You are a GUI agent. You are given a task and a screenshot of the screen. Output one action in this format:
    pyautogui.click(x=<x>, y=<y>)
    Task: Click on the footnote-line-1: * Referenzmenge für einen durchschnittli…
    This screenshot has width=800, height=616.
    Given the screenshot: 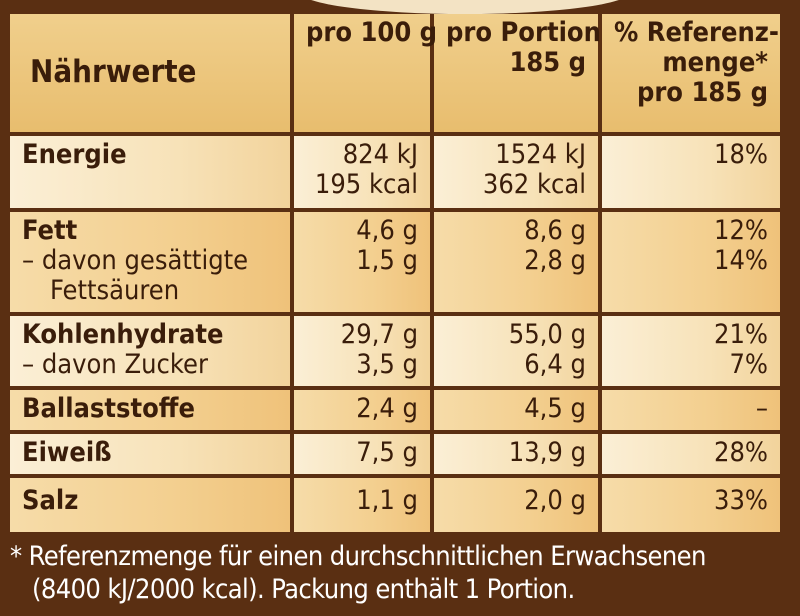 What is the action you would take?
    pyautogui.click(x=358, y=556)
    